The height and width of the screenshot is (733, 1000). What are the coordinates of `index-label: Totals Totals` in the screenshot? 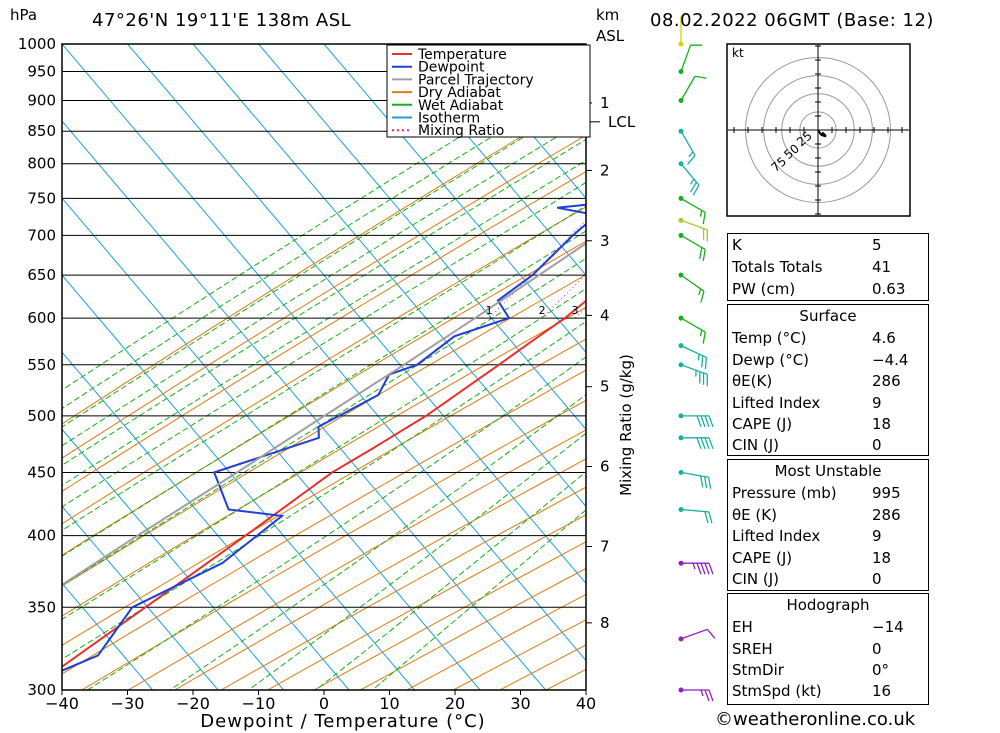 It's located at (777, 267).